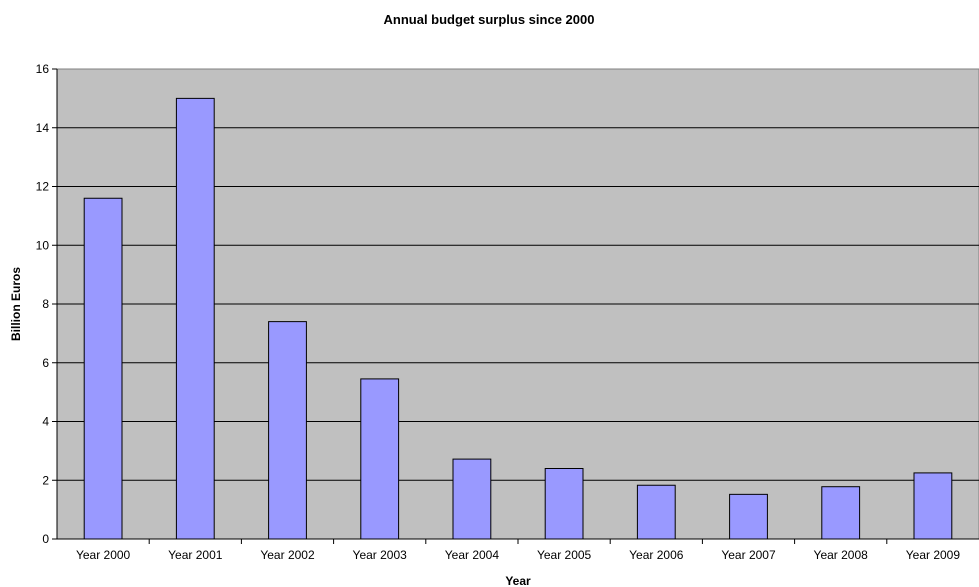 The image size is (979, 587). Describe the element at coordinates (43, 245) in the screenshot. I see `y-tick-label: 10` at that location.